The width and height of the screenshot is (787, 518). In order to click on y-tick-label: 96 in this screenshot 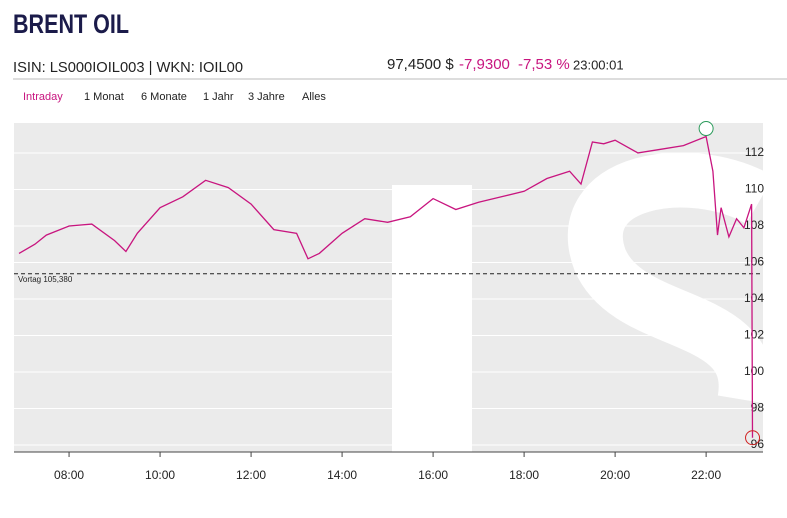, I will do `click(758, 444)`.